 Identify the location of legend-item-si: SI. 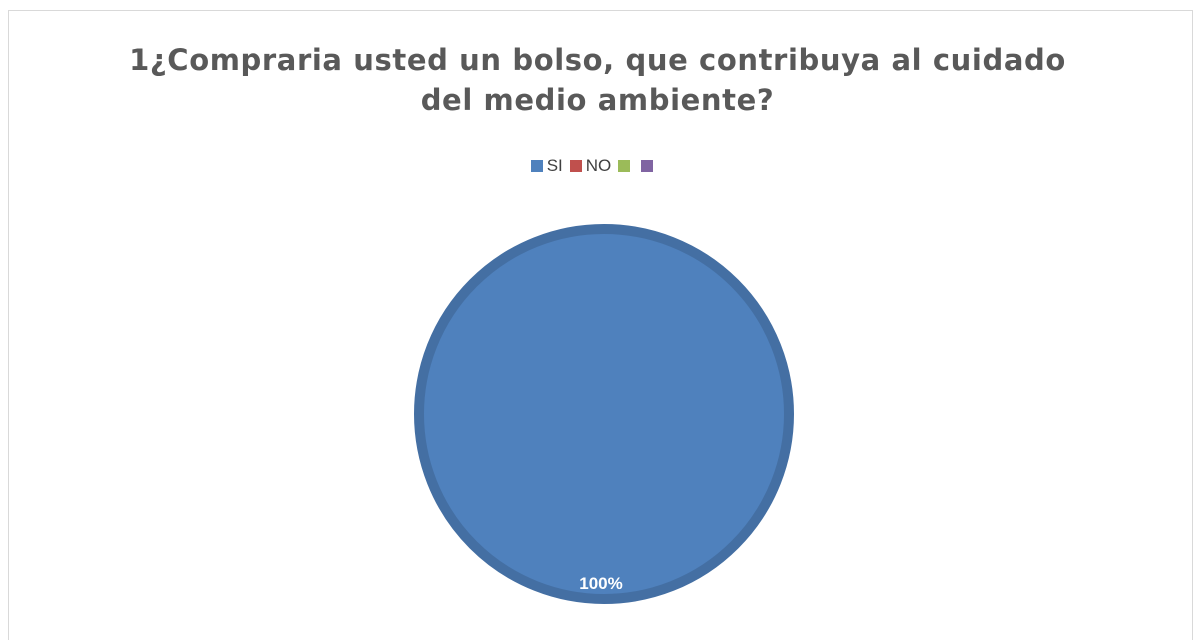
(546, 166).